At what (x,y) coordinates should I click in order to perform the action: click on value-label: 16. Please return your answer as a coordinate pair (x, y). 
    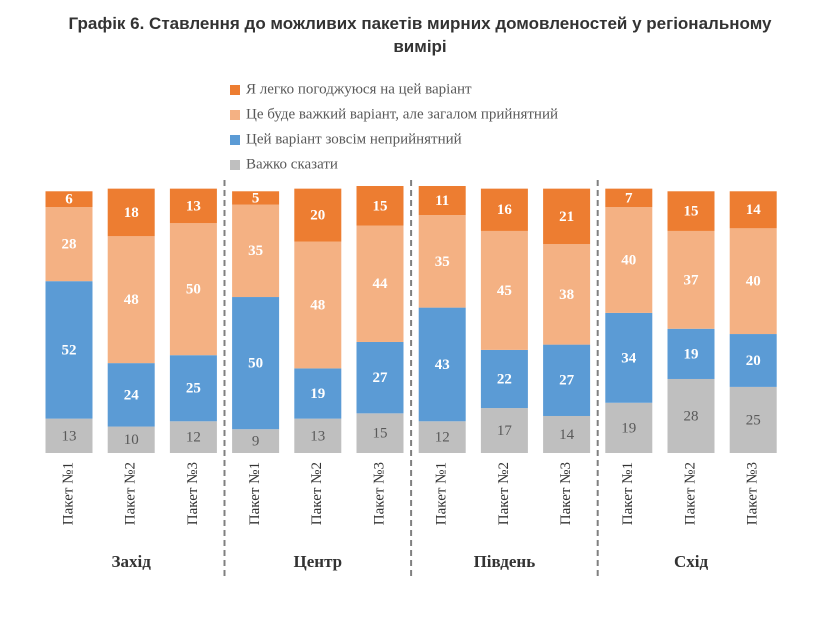
    Looking at the image, I should click on (505, 210).